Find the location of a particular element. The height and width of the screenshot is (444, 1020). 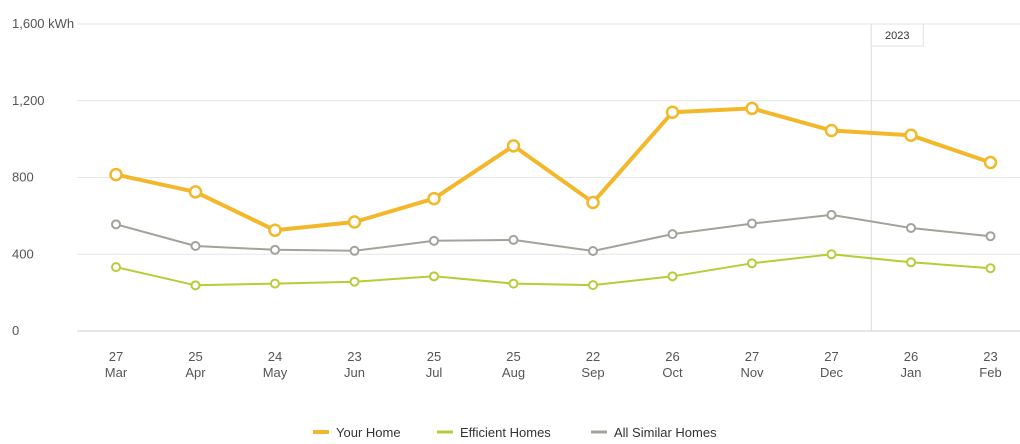

year-marker: 2023 is located at coordinates (897, 177).